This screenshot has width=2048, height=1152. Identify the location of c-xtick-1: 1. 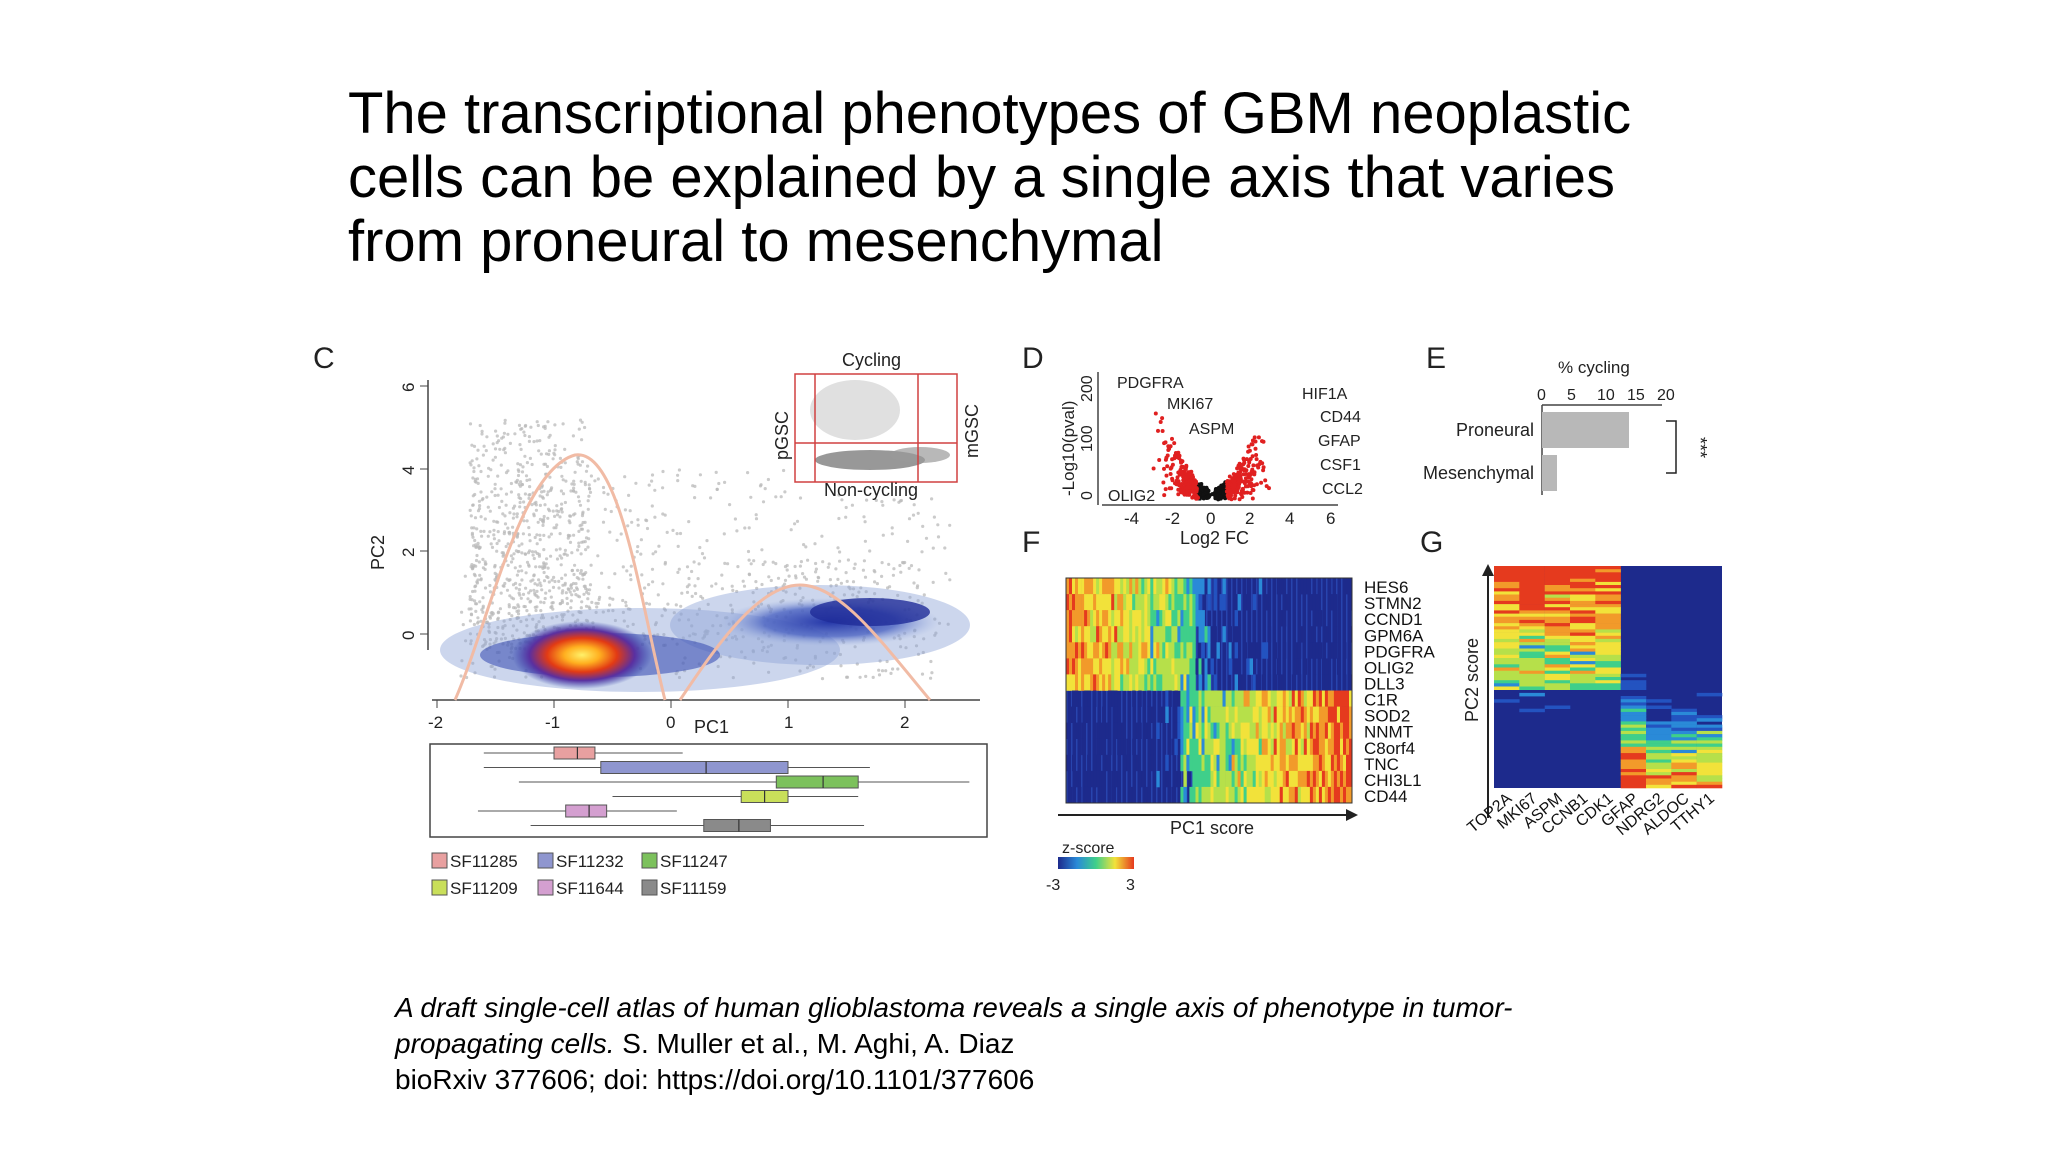
(788, 722).